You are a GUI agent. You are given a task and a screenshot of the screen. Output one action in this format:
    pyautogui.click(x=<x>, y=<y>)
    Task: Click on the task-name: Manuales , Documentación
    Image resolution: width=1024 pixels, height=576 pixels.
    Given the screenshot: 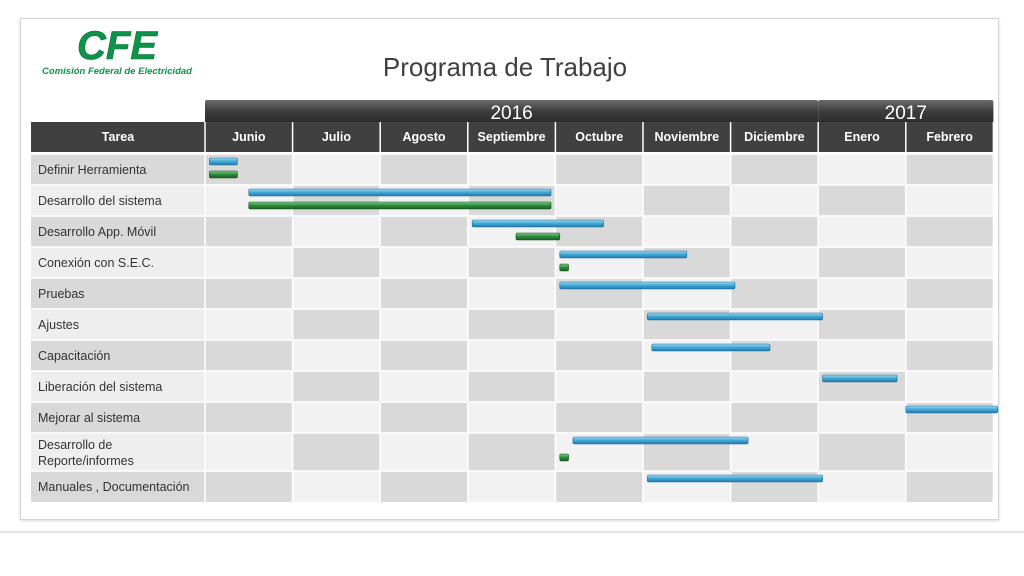 What is the action you would take?
    pyautogui.click(x=114, y=487)
    